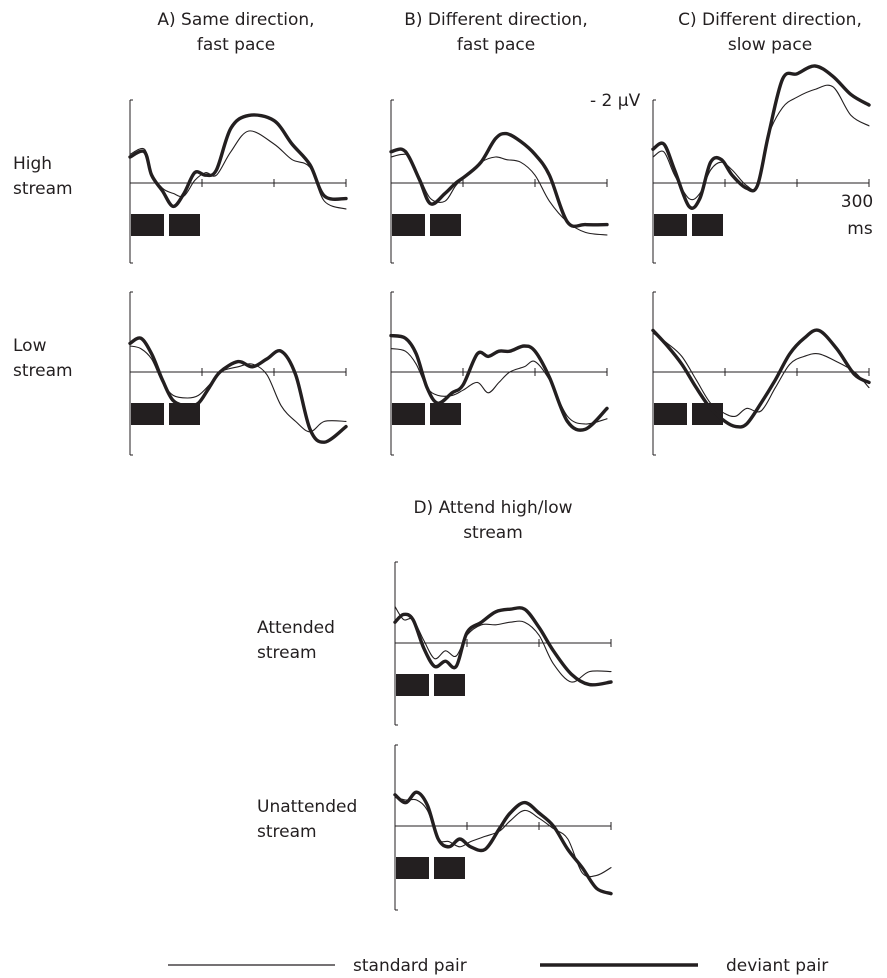 Image resolution: width=887 pixels, height=978 pixels. I want to click on title-b-line2: fast pace, so click(496, 45).